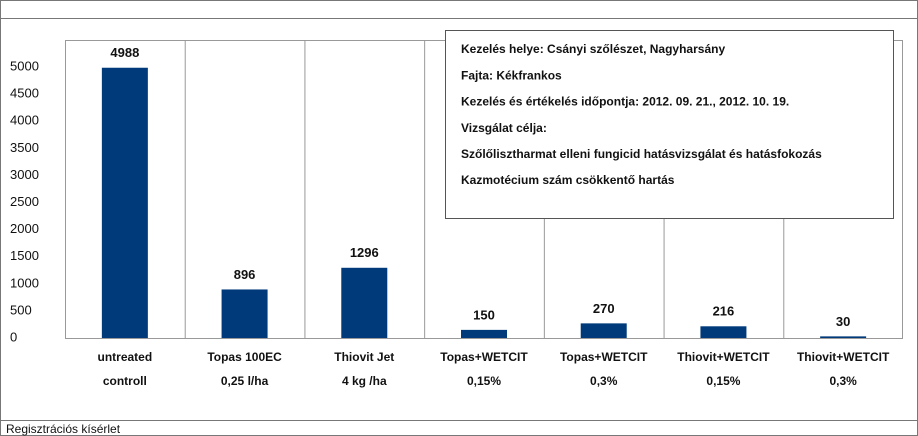 This screenshot has width=918, height=436. What do you see at coordinates (124, 52) in the screenshot?
I see `data-label: 4988` at bounding box center [124, 52].